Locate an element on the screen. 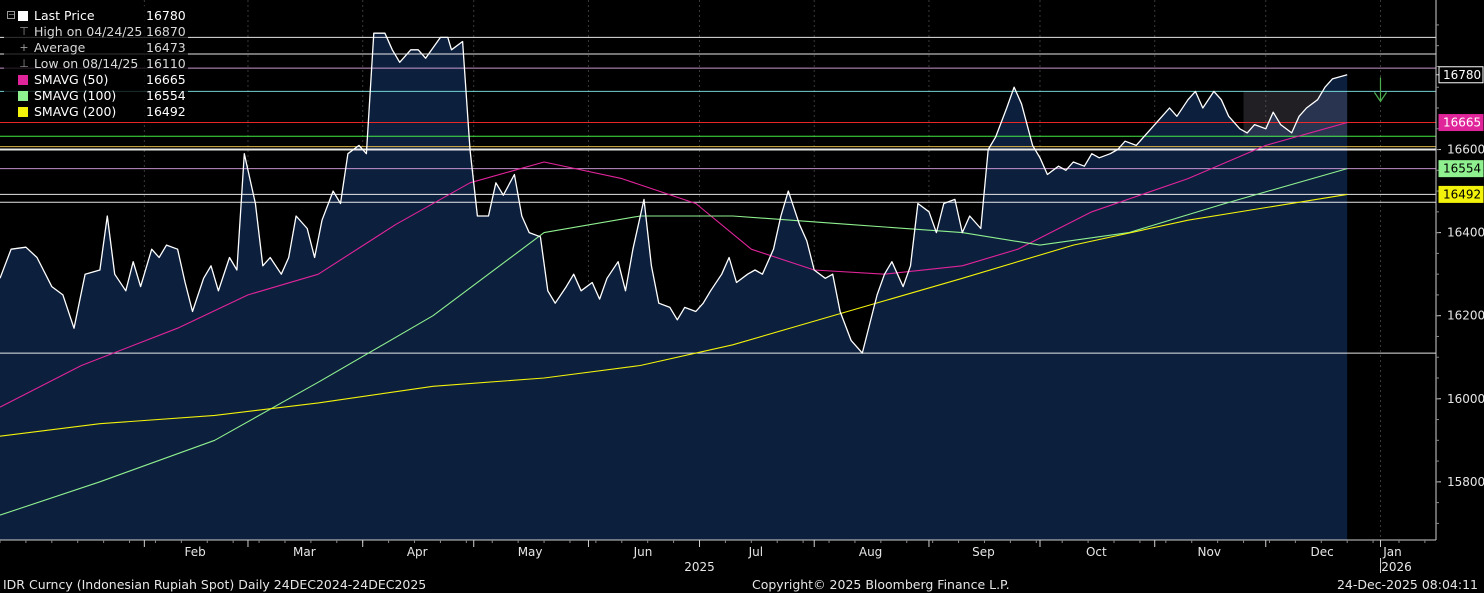 The image size is (1484, 593). legend-label: SMAVG (200) is located at coordinates (75, 111).